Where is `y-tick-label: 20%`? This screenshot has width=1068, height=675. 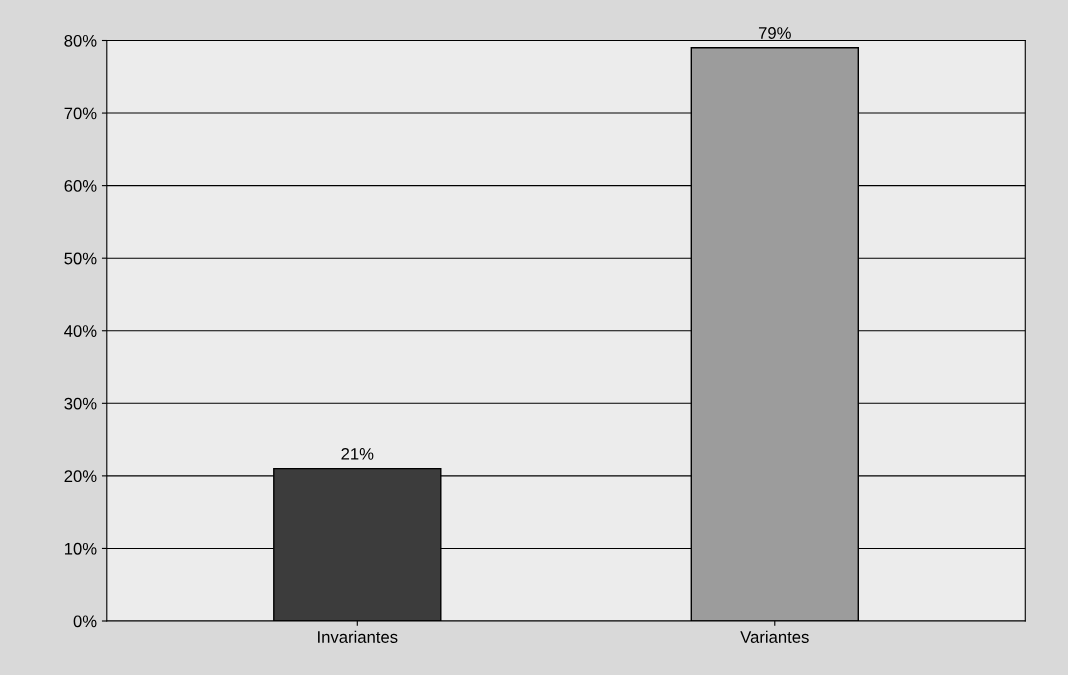 y-tick-label: 20% is located at coordinates (80, 476).